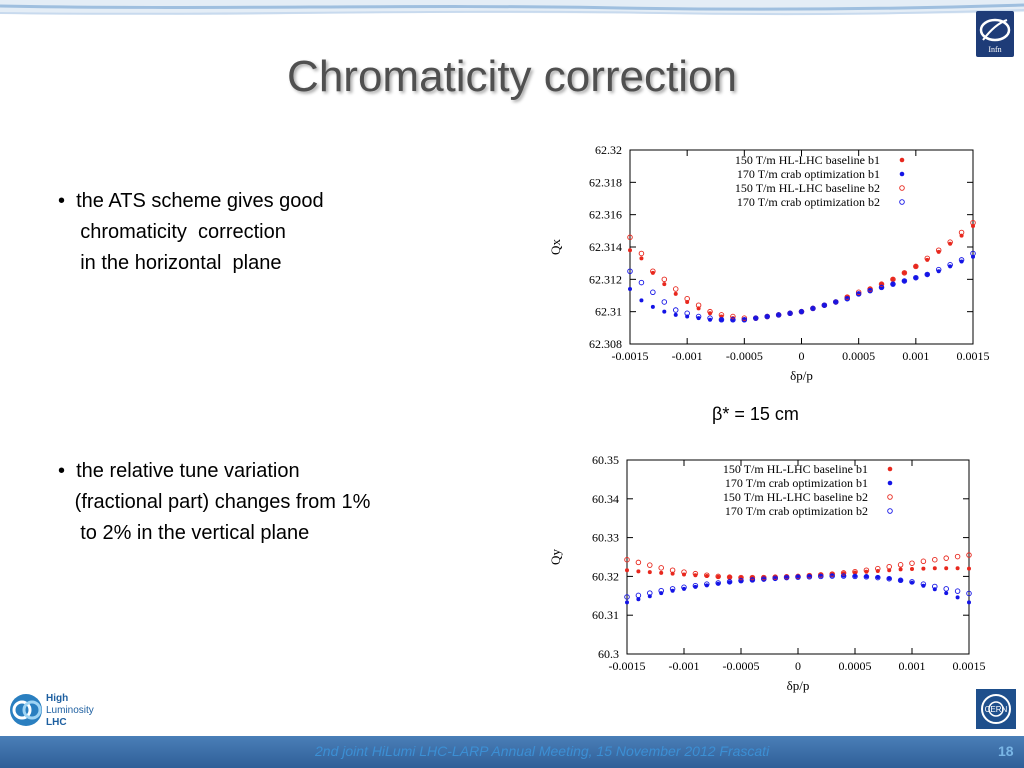  Describe the element at coordinates (973, 356) in the screenshot. I see `x-tick-label: 0.0015` at that location.